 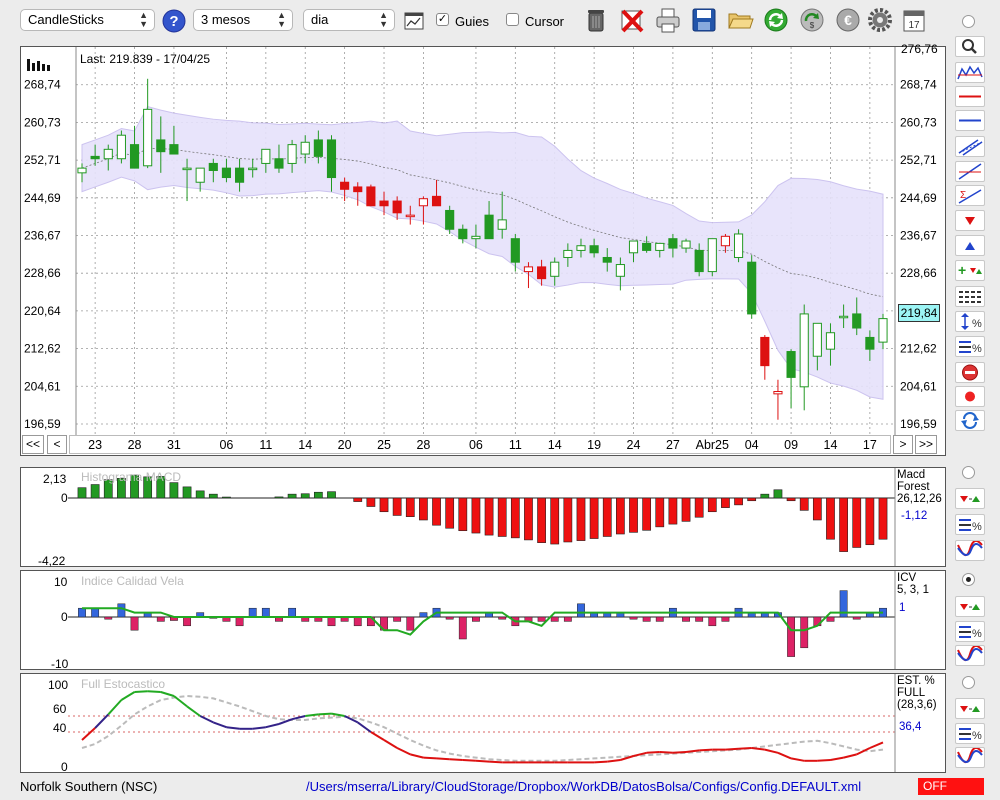 What do you see at coordinates (919, 313) in the screenshot?
I see `price-tag-value: 219,84` at bounding box center [919, 313].